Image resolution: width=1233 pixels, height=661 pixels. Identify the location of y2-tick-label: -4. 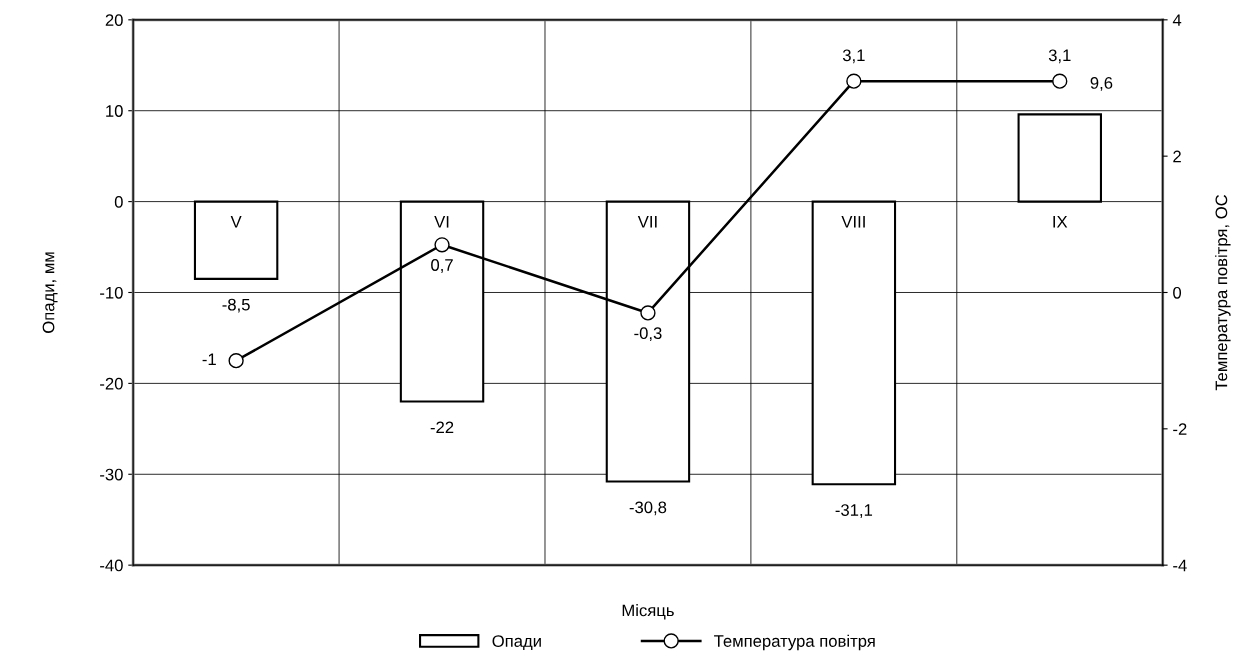
(1180, 565).